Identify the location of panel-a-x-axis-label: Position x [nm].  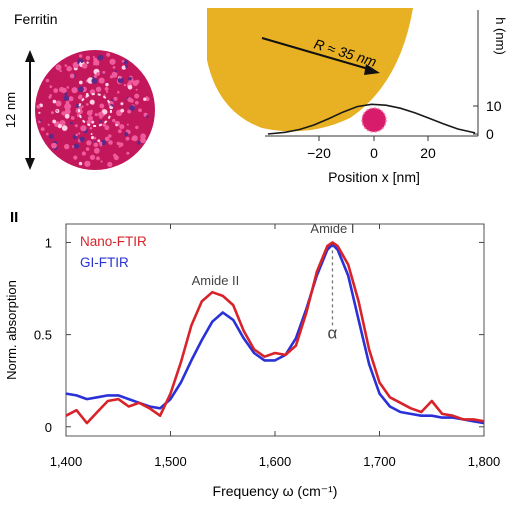
(374, 177).